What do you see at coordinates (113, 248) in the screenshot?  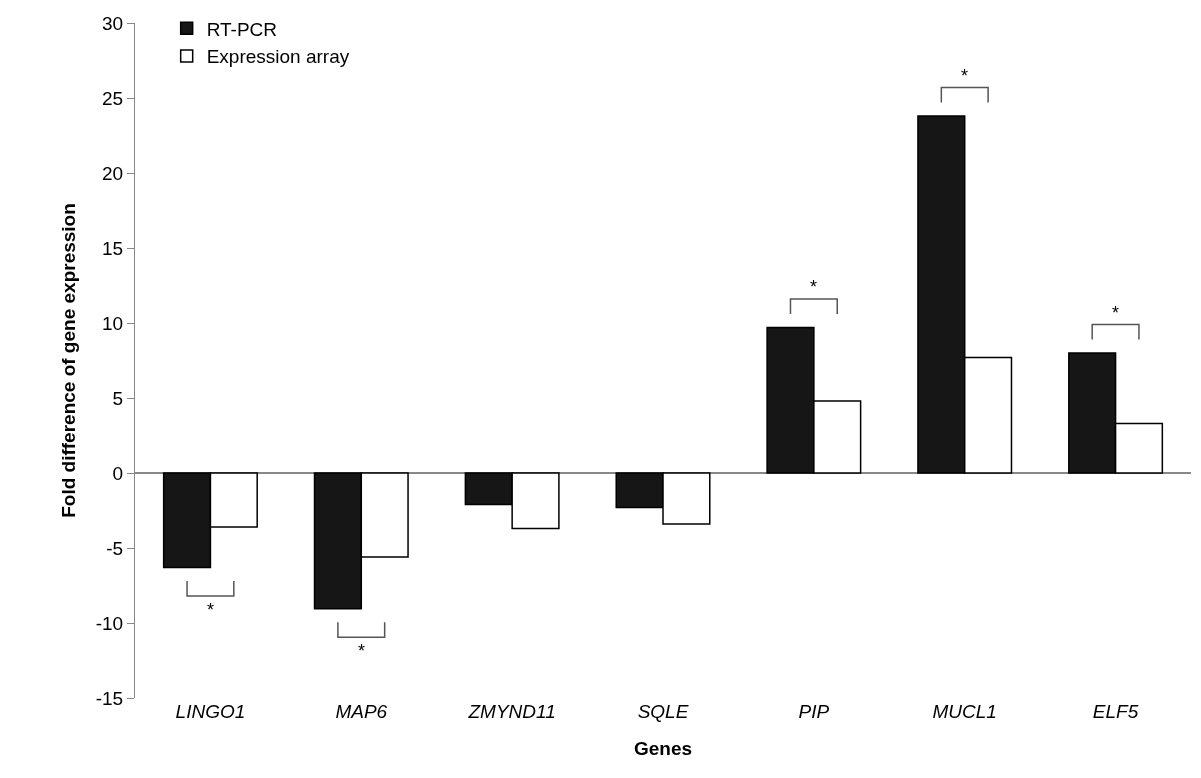 I see `y-tick-label: 15` at bounding box center [113, 248].